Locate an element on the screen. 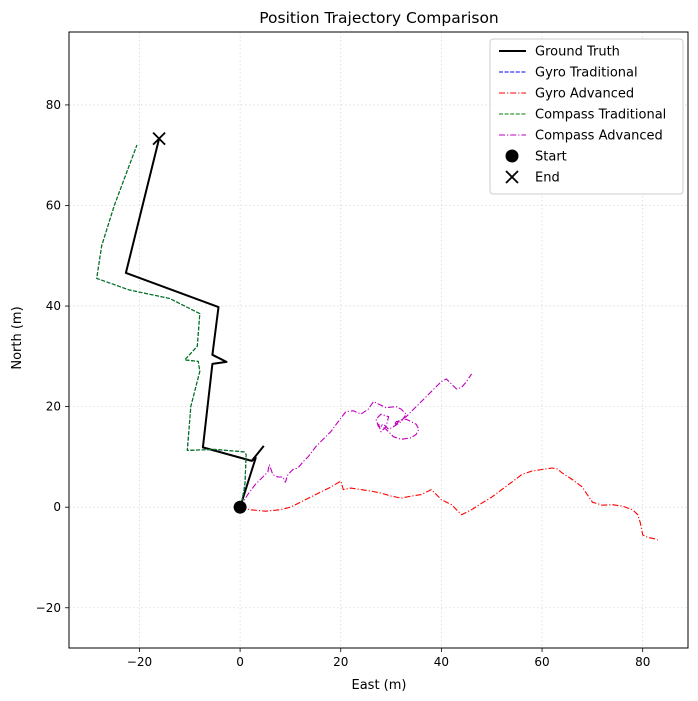  x-tick-label: 0 is located at coordinates (240, 662).